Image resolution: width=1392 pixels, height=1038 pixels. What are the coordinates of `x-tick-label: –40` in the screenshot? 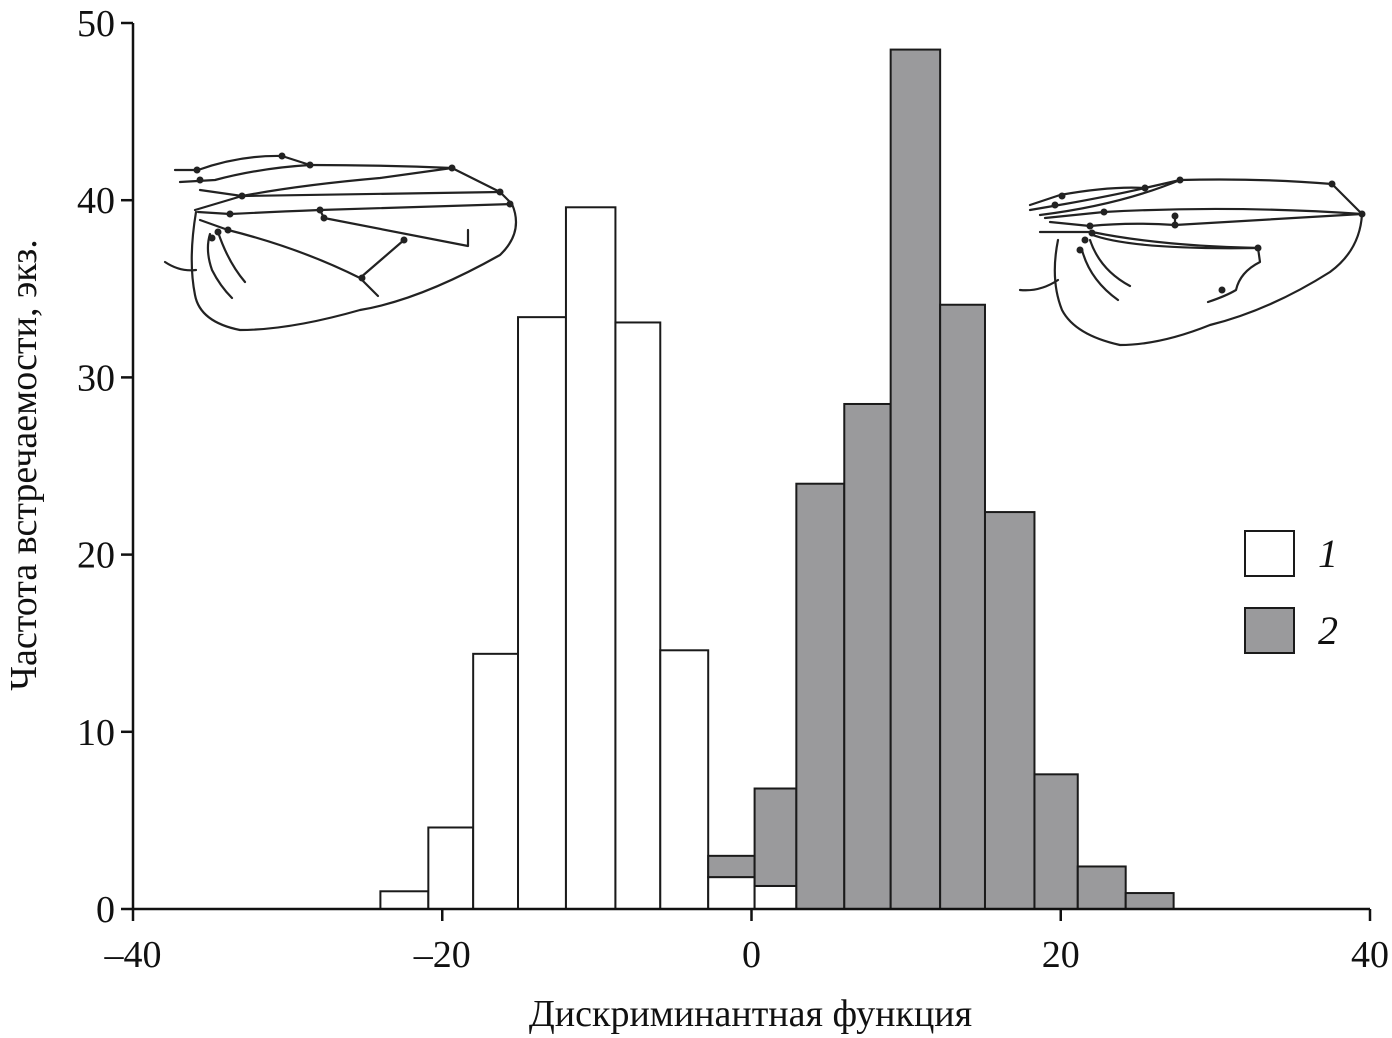 It's located at (133, 955).